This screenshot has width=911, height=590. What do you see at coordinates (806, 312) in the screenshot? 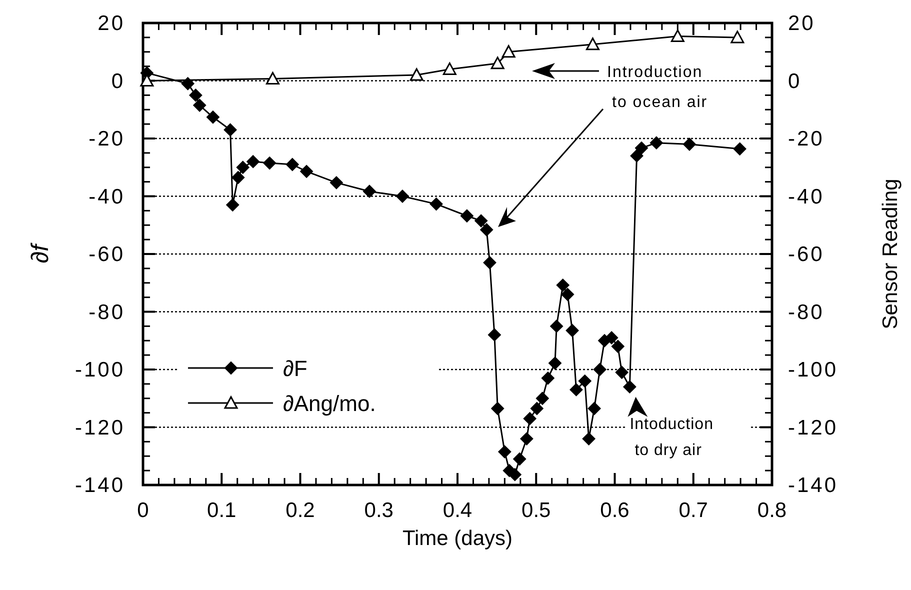
I see `y2-tick-label: -80` at bounding box center [806, 312].